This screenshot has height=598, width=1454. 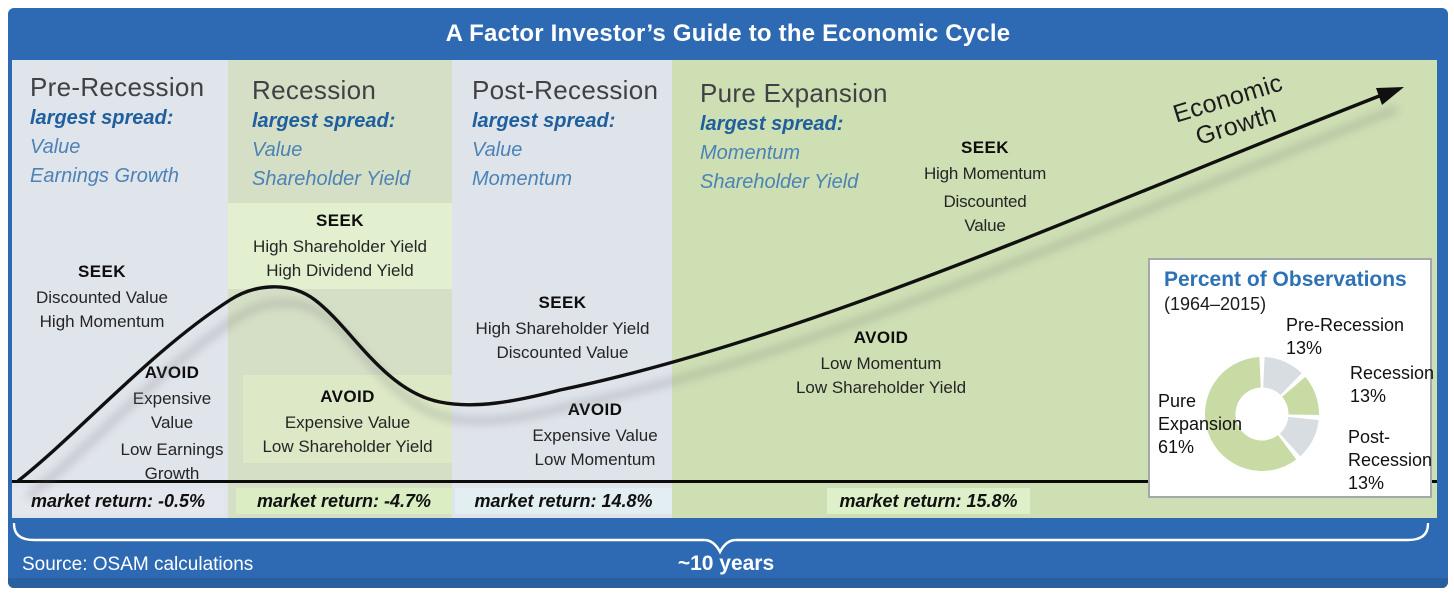 I want to click on donut-label-pre-recession: Pre-Recession 13%, so click(x=1351, y=337).